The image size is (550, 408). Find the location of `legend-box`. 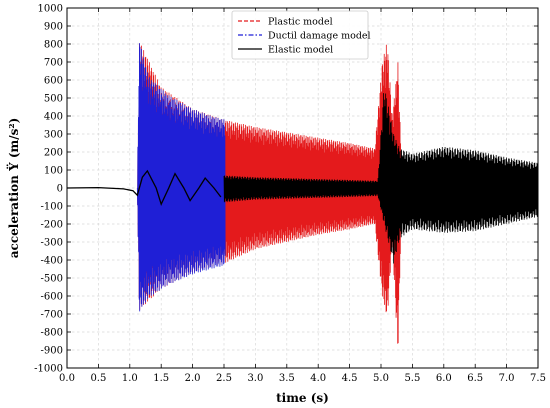

legend-box is located at coordinates (300, 35).